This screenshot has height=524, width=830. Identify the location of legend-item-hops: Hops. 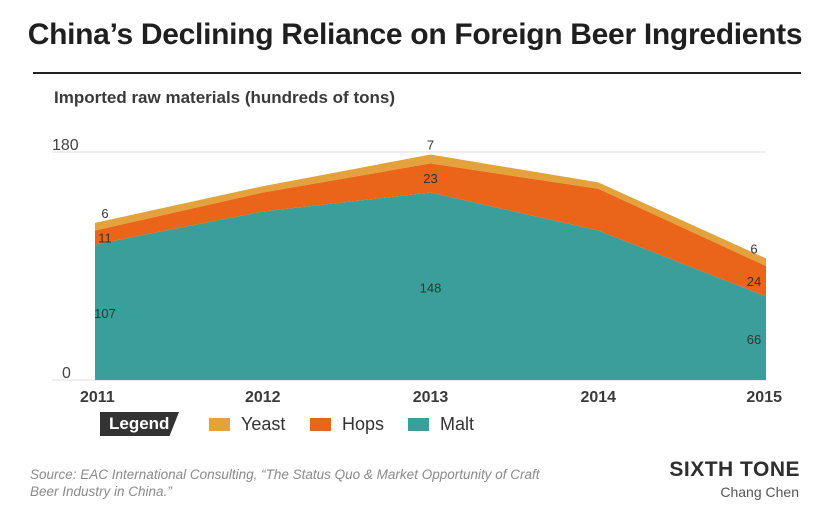
(347, 424).